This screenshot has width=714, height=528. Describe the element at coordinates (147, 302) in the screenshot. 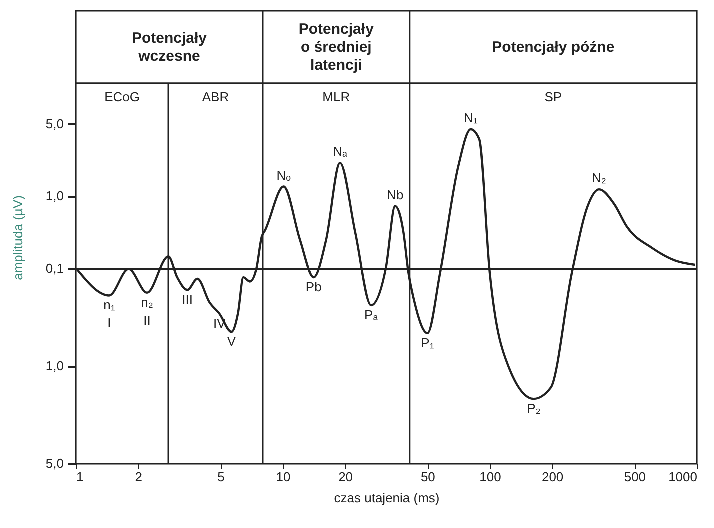

I see `annotation: n₂` at that location.